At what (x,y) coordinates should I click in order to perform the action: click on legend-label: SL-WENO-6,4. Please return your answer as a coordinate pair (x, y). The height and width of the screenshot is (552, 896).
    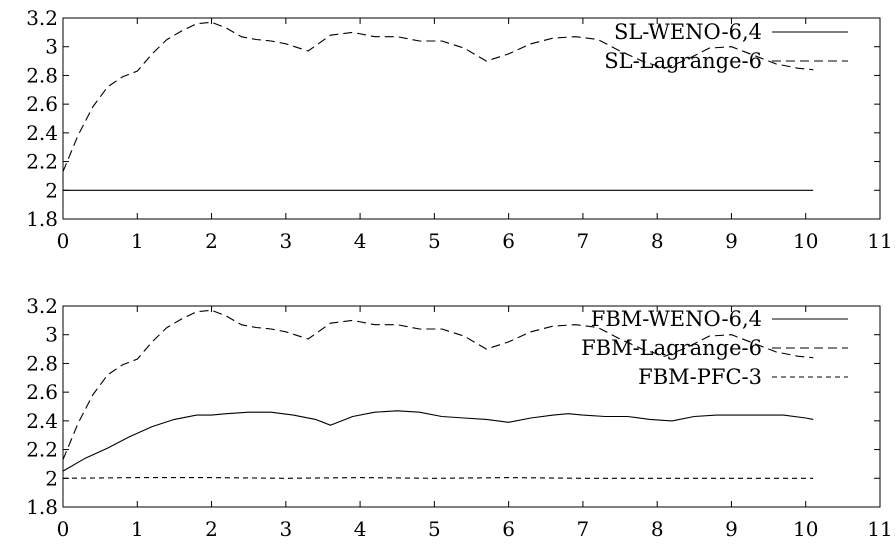
    Looking at the image, I should click on (688, 32).